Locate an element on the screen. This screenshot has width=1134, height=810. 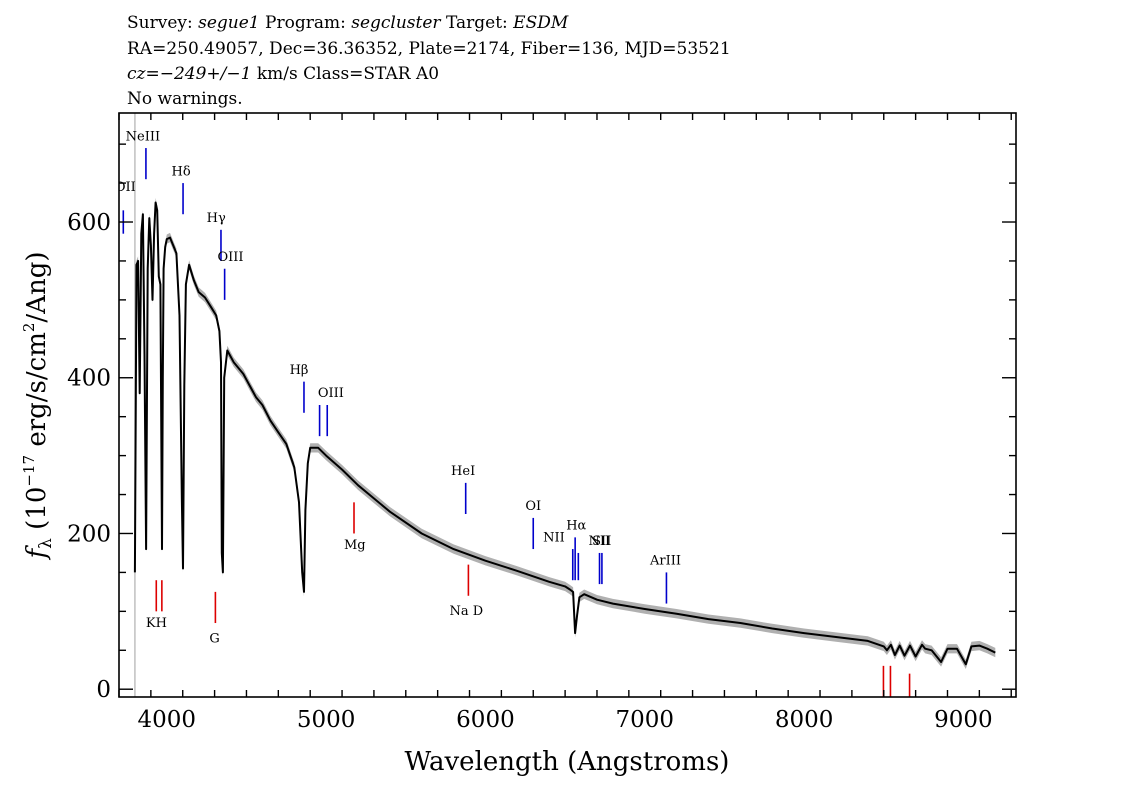
target-label: Target: is located at coordinates (477, 23).